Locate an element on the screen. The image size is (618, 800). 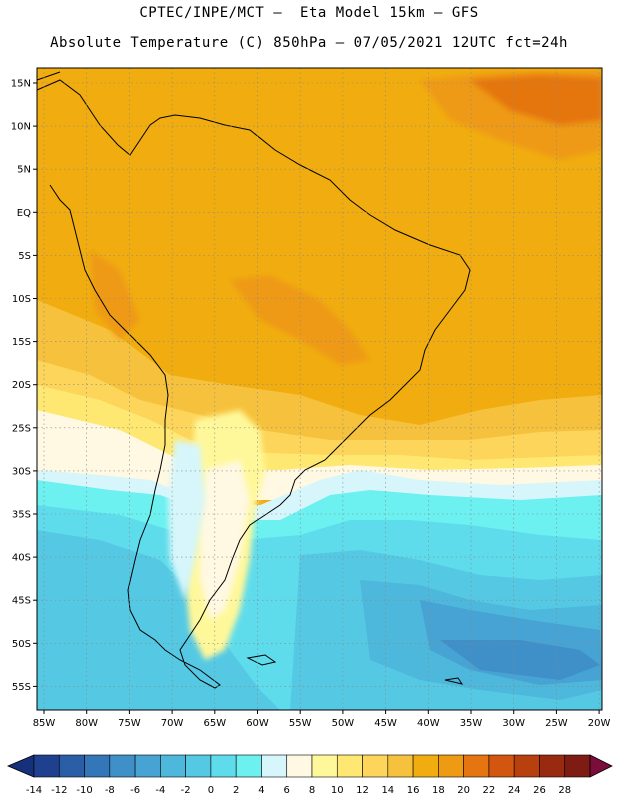
field-m8c-band is located at coordinates (520, 660).